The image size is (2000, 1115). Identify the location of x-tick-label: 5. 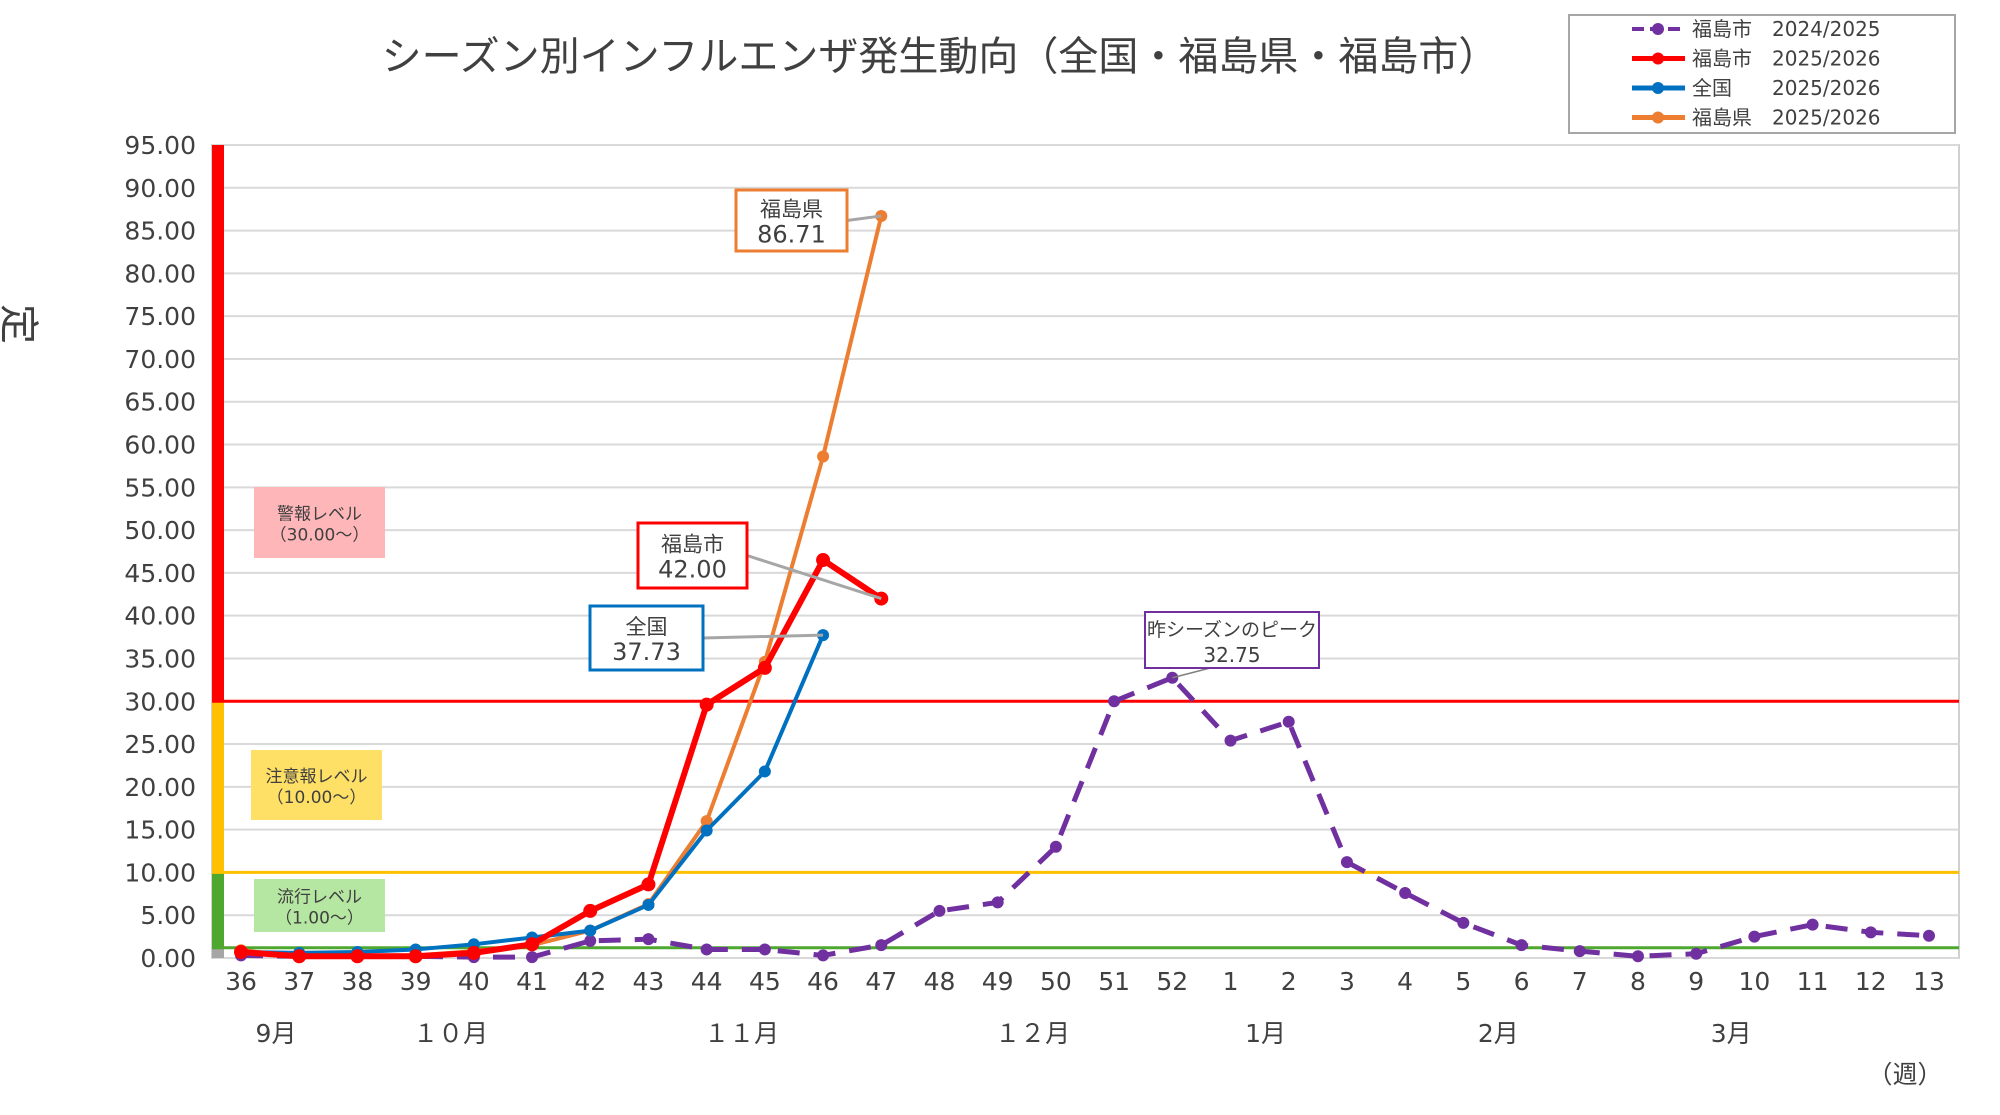
(1463, 981).